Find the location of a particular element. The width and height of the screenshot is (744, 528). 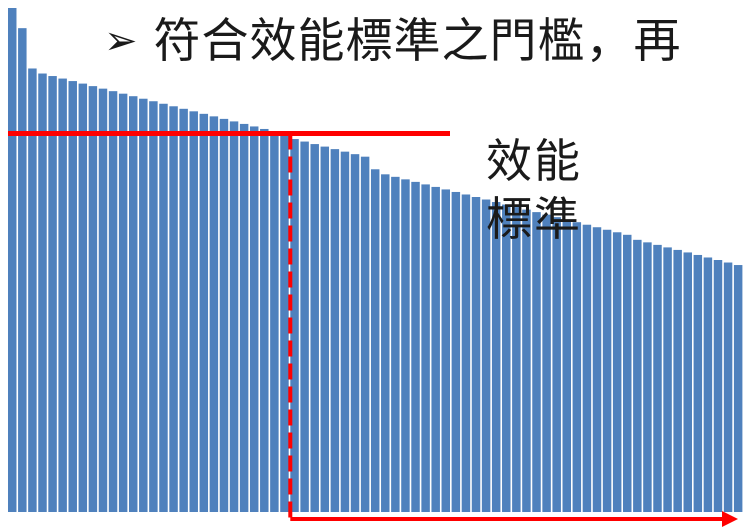

headline-text: 符合效能標準之門檻，再 is located at coordinates (417, 41).